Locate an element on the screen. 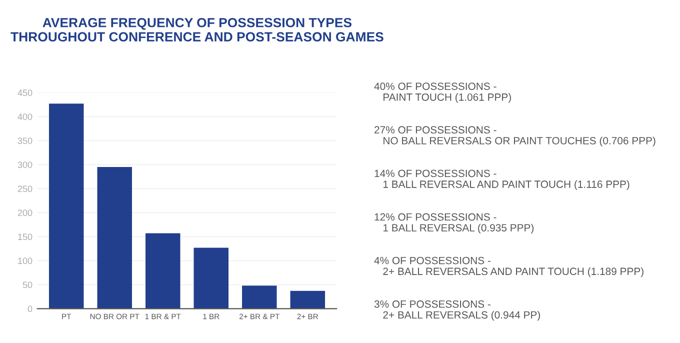  y-tick-label: 350 is located at coordinates (25, 141).